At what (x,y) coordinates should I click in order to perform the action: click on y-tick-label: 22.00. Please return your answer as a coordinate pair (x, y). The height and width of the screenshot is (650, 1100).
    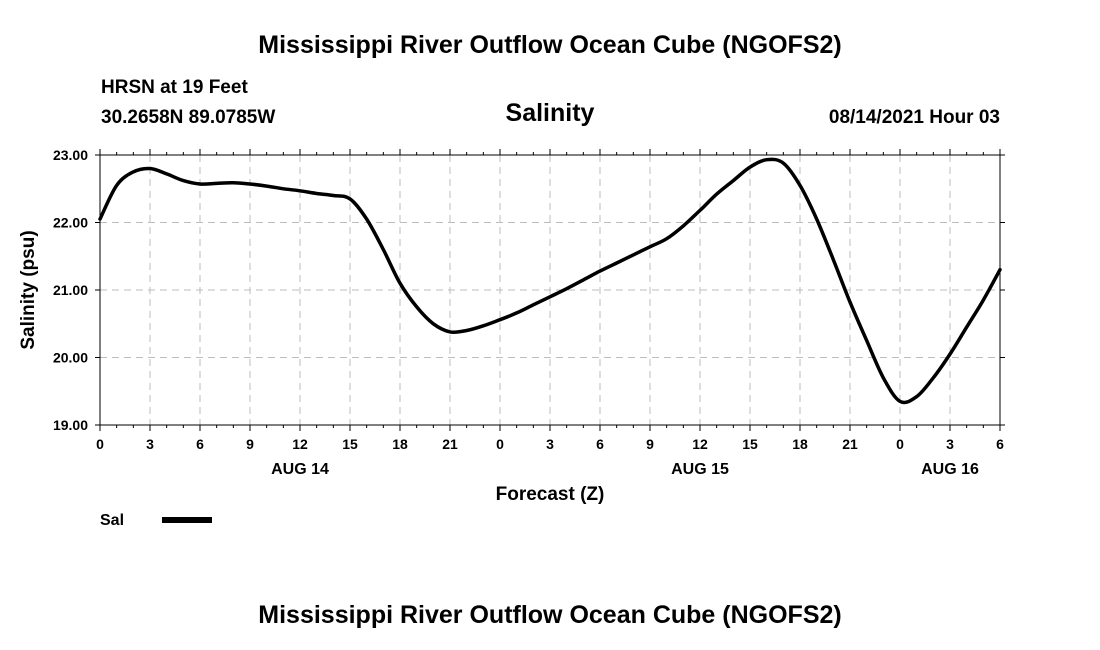
    Looking at the image, I should click on (70, 223).